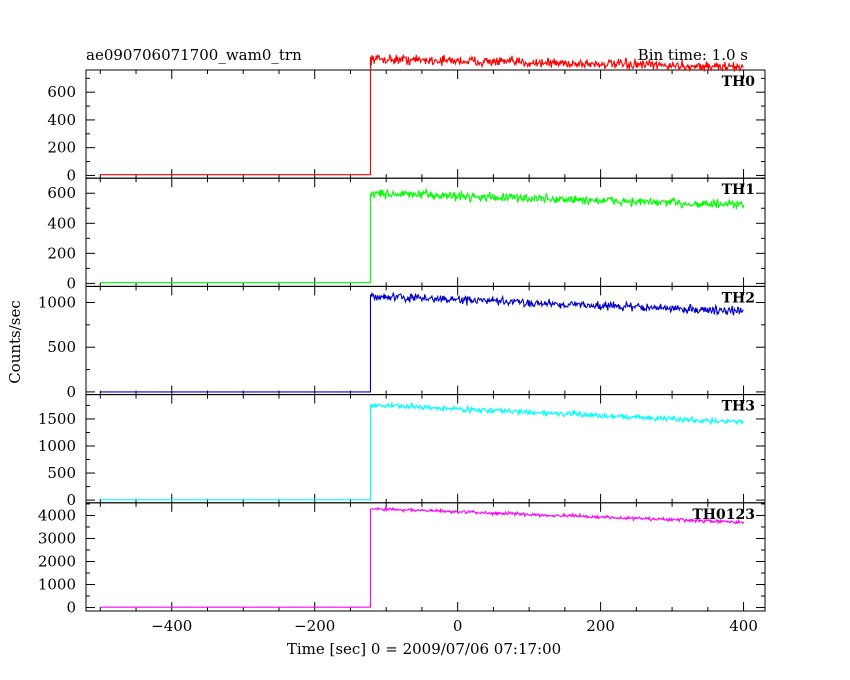 The width and height of the screenshot is (850, 680). I want to click on y-axis-label: Counts/sec, so click(15, 342).